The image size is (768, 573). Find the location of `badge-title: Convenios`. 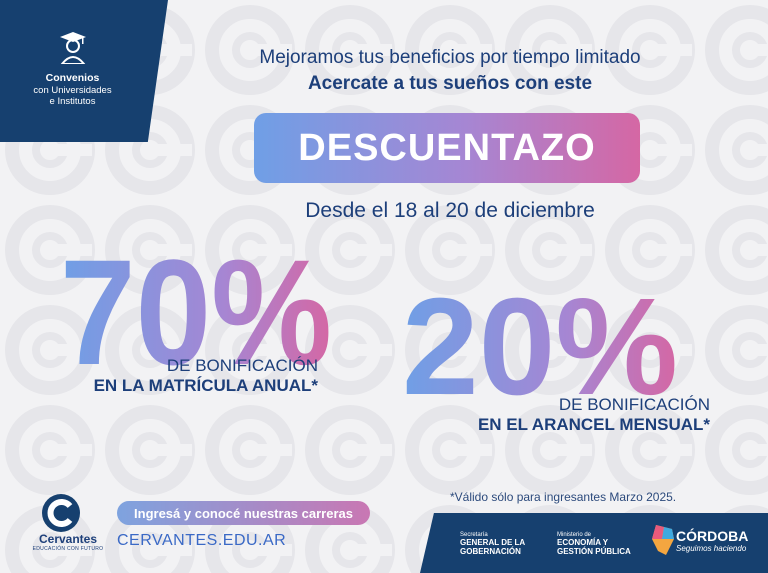

badge-title: Convenios is located at coordinates (72, 78).